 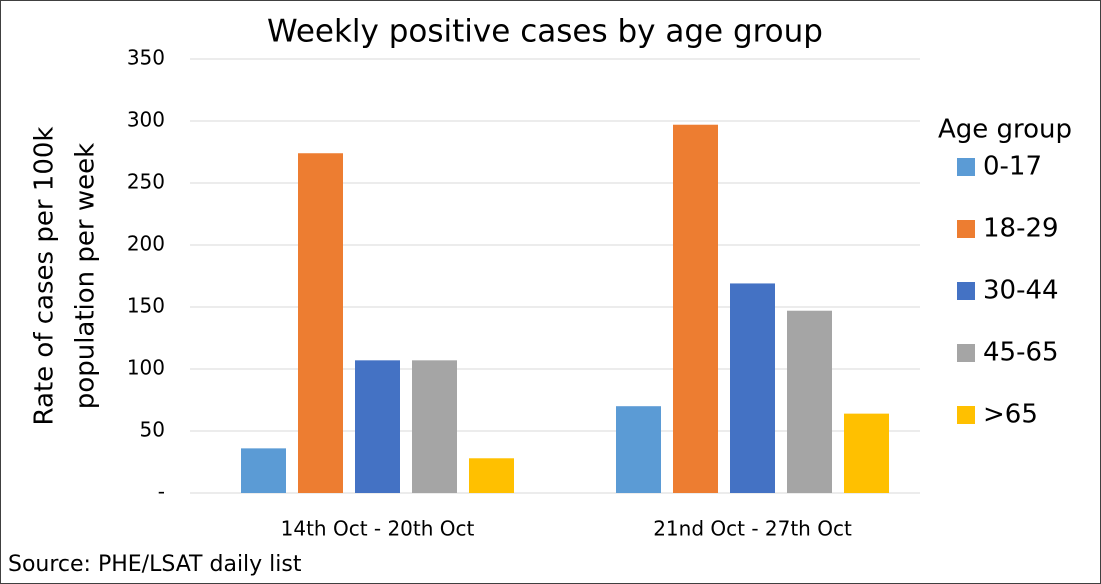 What do you see at coordinates (146, 58) in the screenshot?
I see `y-tick-label: 350` at bounding box center [146, 58].